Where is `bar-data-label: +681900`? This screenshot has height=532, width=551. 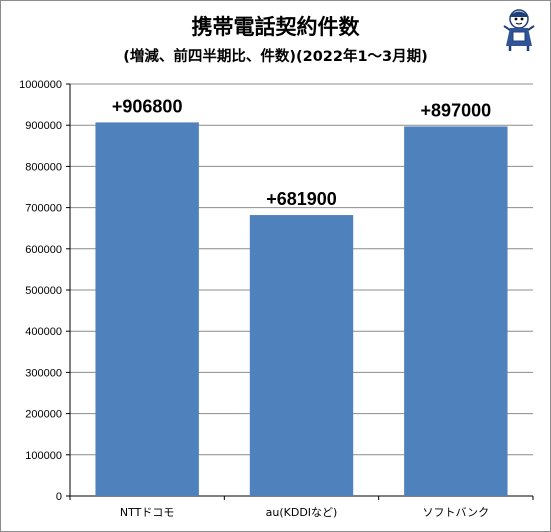
bar-data-label: +681900 is located at coordinates (301, 199).